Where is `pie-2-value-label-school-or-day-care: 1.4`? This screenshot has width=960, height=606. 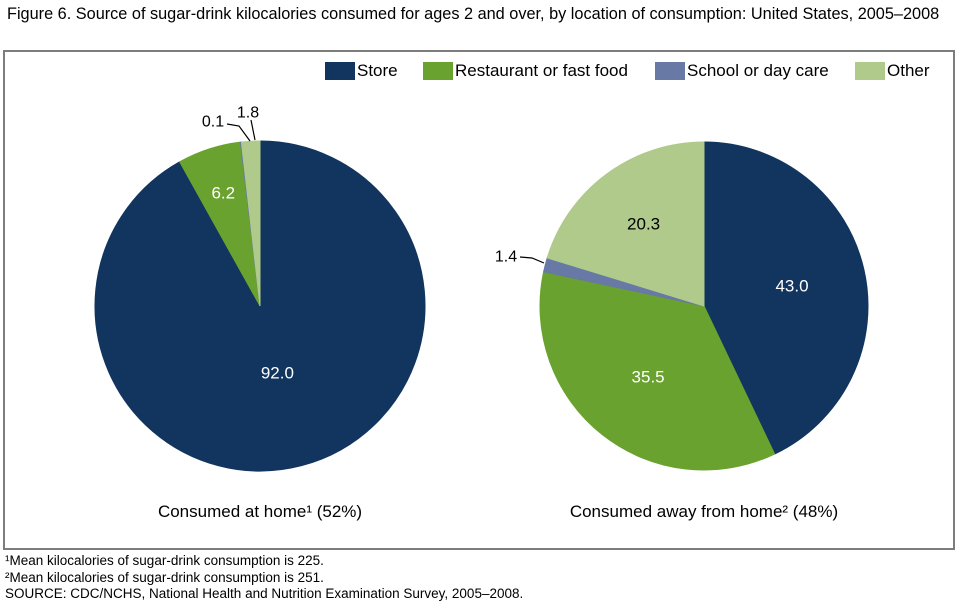 pie-2-value-label-school-or-day-care: 1.4 is located at coordinates (506, 257).